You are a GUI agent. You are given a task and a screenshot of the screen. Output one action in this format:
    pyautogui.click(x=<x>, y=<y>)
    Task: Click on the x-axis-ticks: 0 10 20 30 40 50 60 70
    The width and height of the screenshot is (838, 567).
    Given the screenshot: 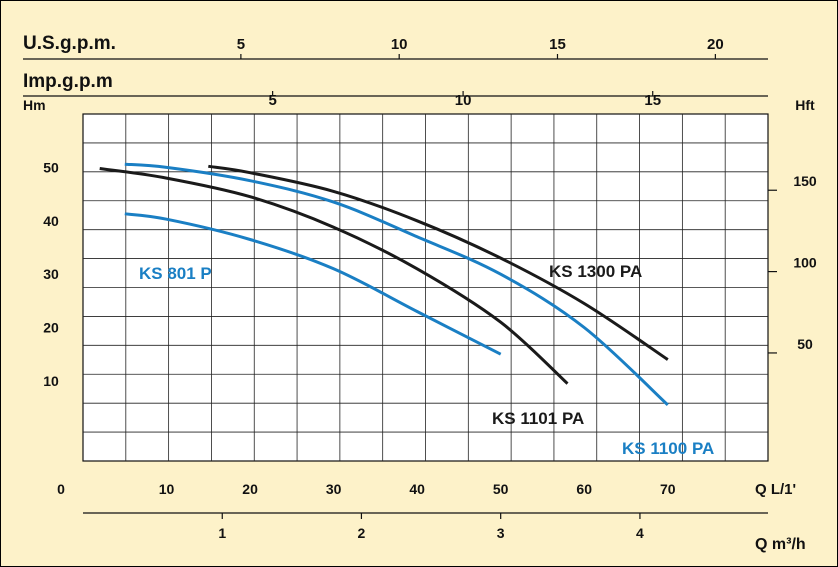 What is the action you would take?
    pyautogui.click(x=366, y=489)
    